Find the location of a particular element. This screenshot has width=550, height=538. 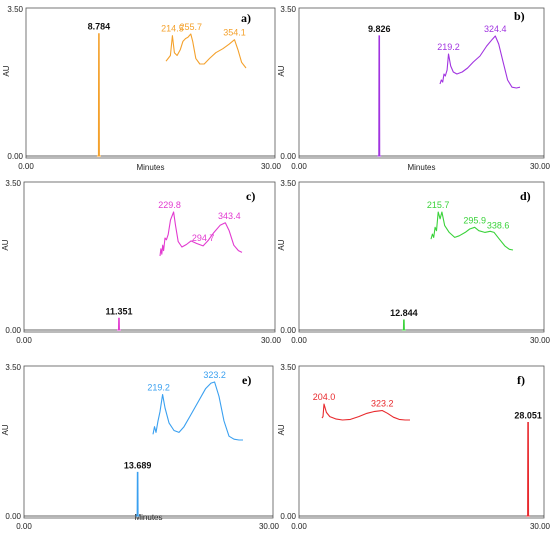

uv-max-label: 343.4 is located at coordinates (229, 216).